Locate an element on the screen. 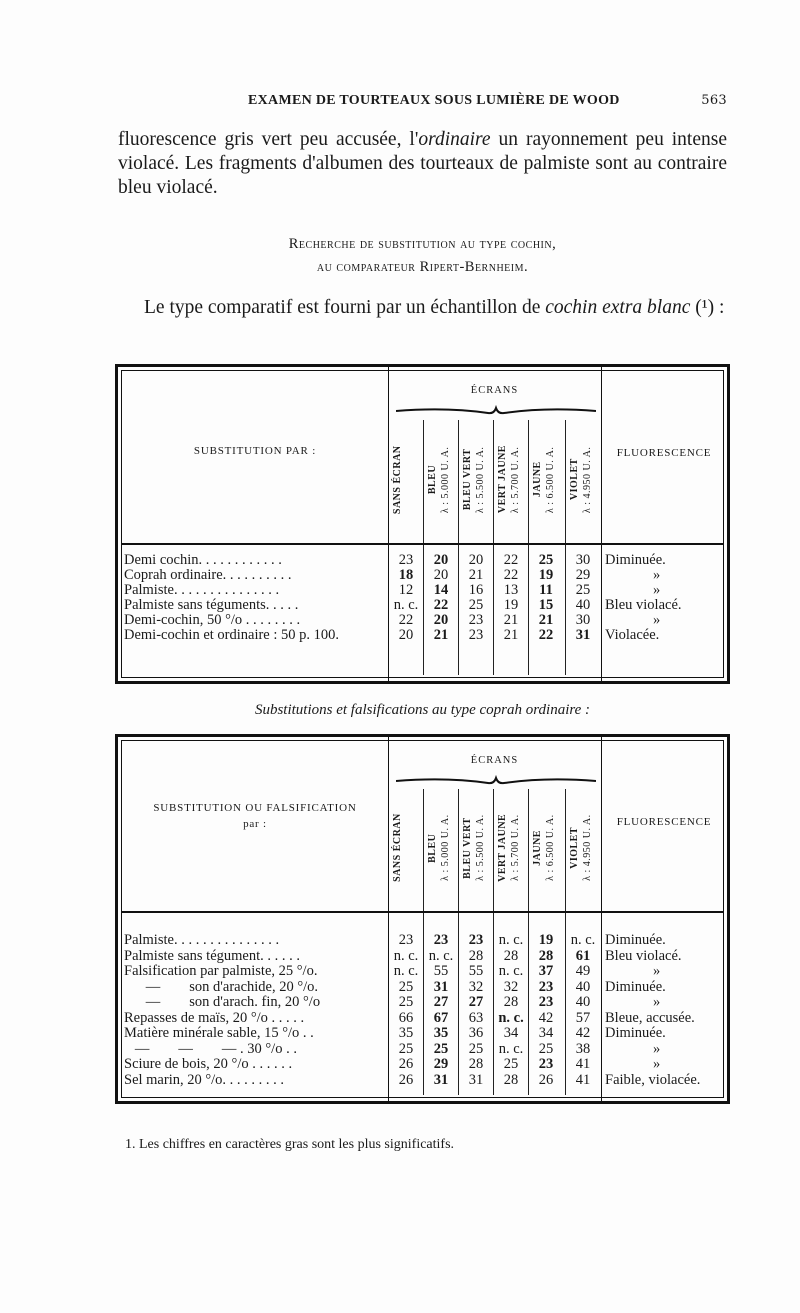  screen-name: BLEU is located at coordinates (432, 848).